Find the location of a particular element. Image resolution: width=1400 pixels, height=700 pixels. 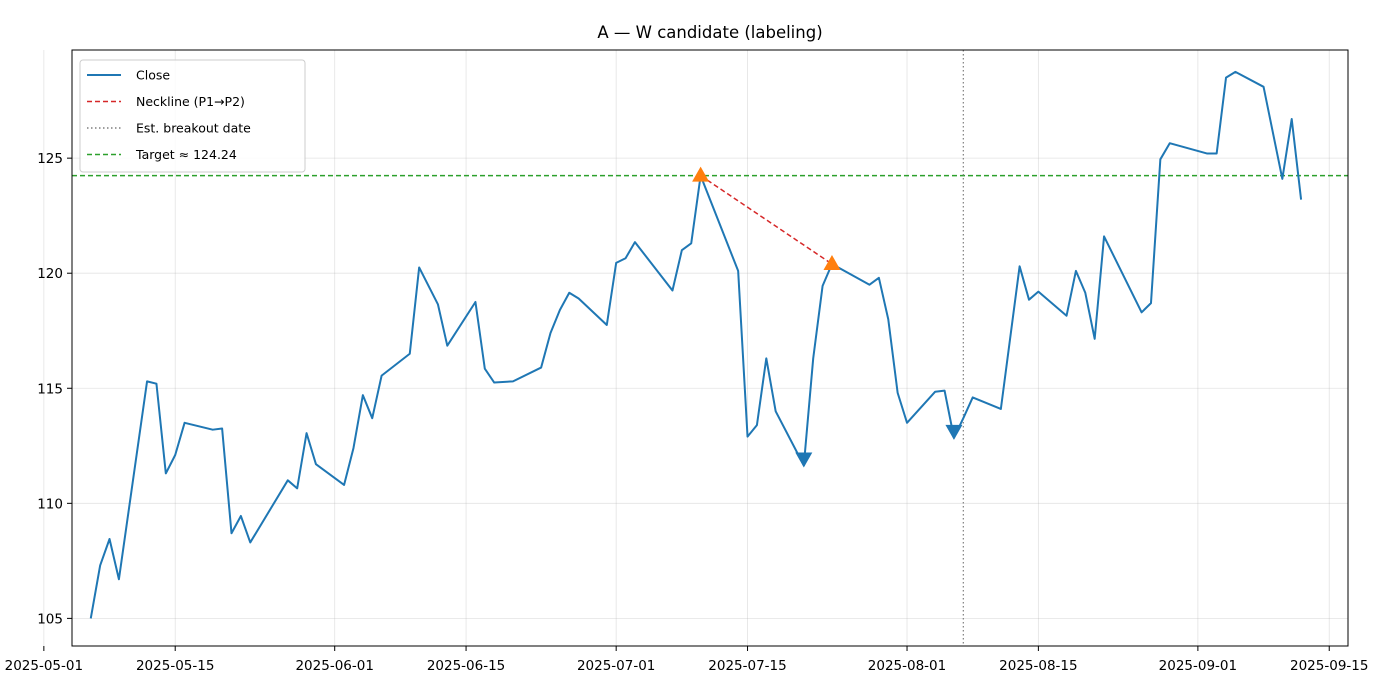

y-tick-label: 125 is located at coordinates (50, 159).